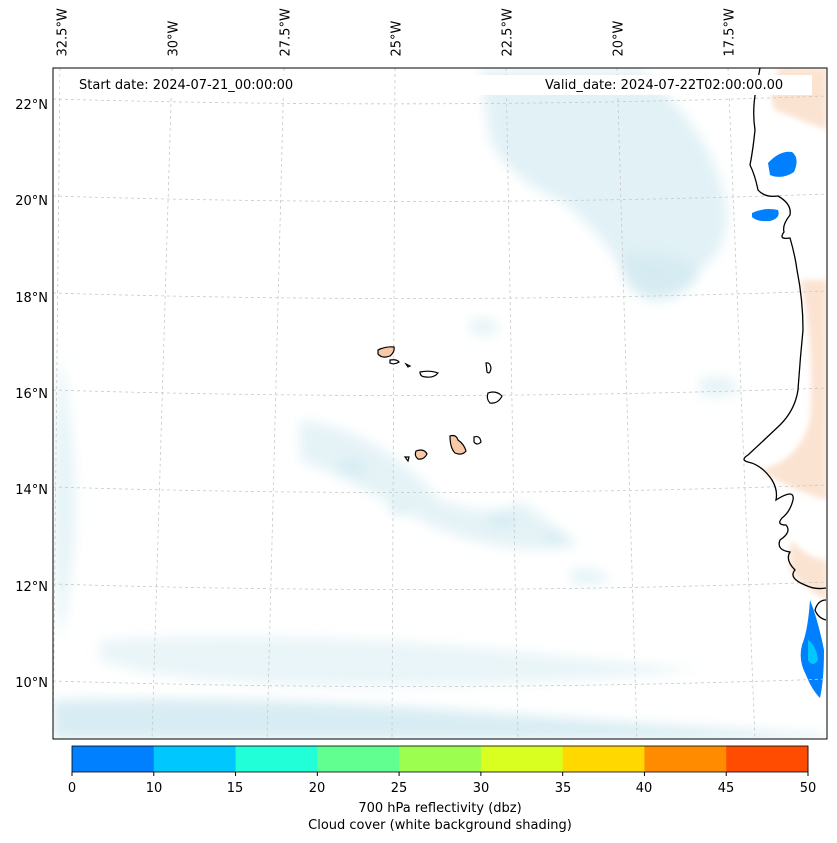 This screenshot has width=837, height=843. What do you see at coordinates (619, 38) in the screenshot?
I see `lon-label: 20°W` at bounding box center [619, 38].